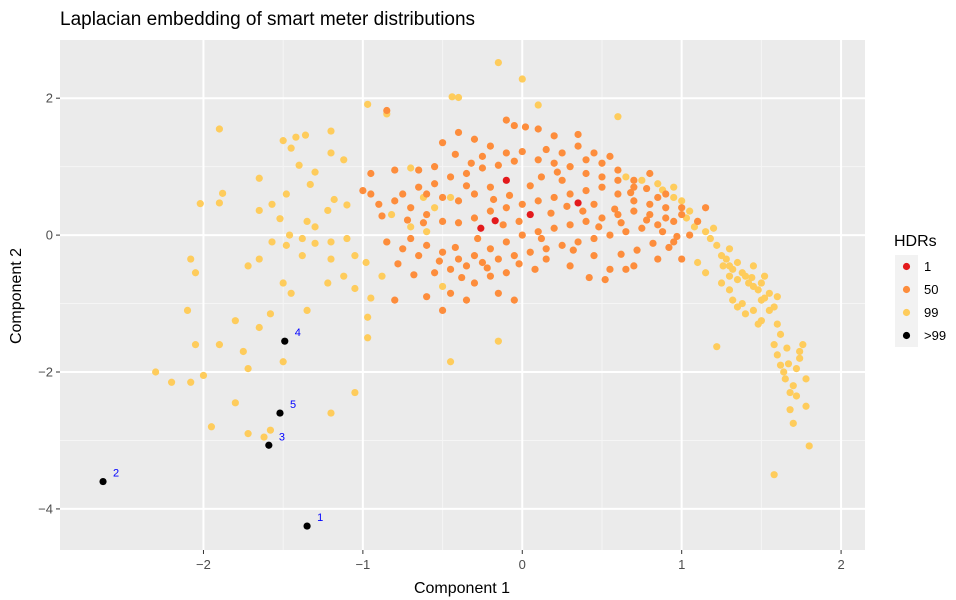  What do you see at coordinates (931, 312) in the screenshot?
I see `legend-label: 99` at bounding box center [931, 312].